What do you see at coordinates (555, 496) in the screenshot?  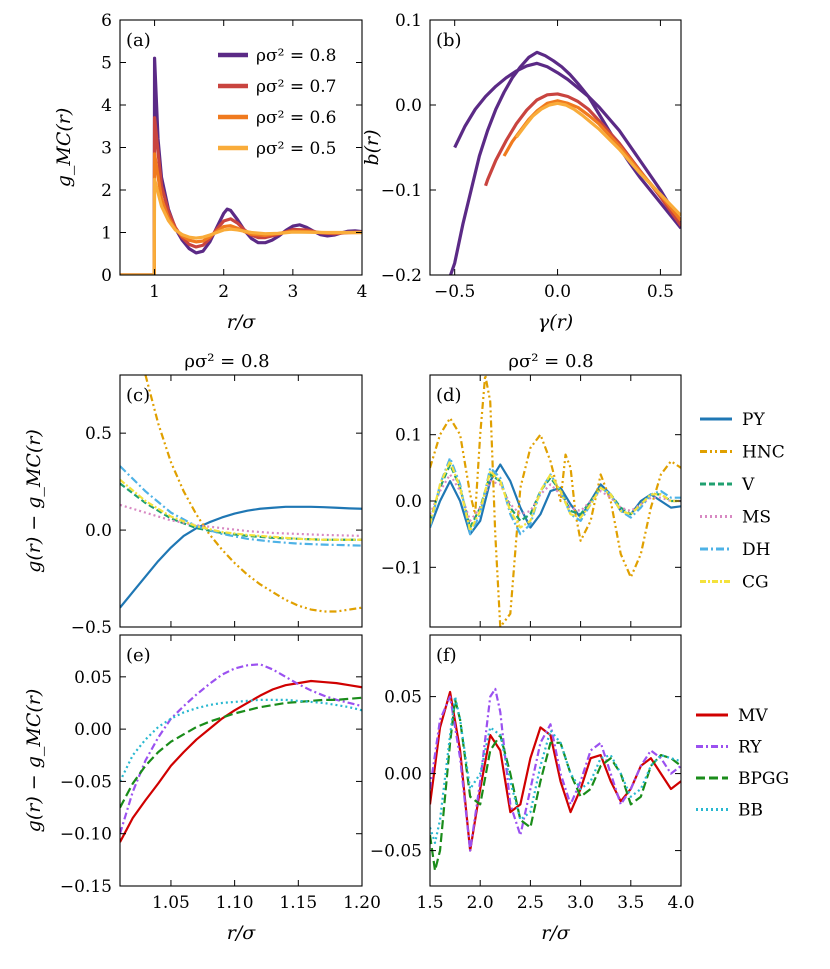 I see `panel-d-series-dh` at bounding box center [555, 496].